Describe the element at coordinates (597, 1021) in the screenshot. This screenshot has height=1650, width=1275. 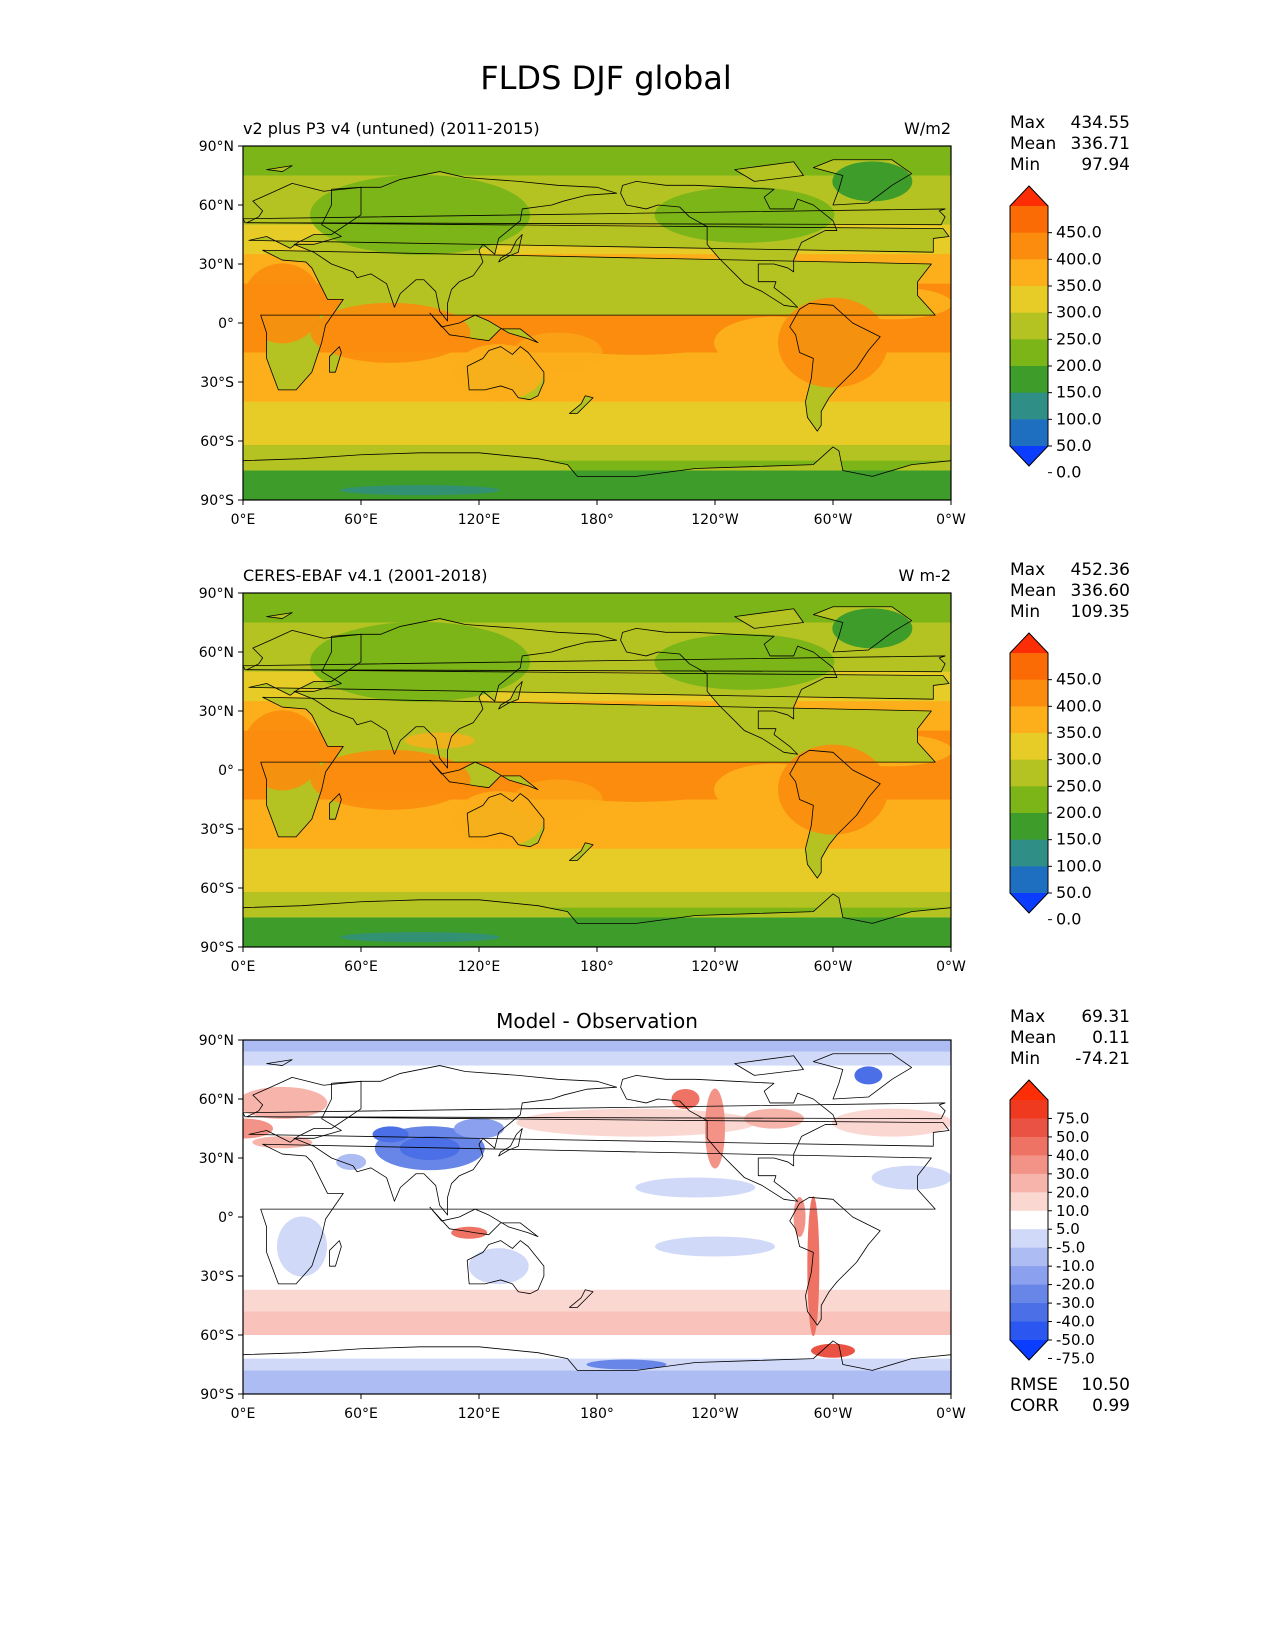
I see `panel-center-title: Model - Observation` at that location.